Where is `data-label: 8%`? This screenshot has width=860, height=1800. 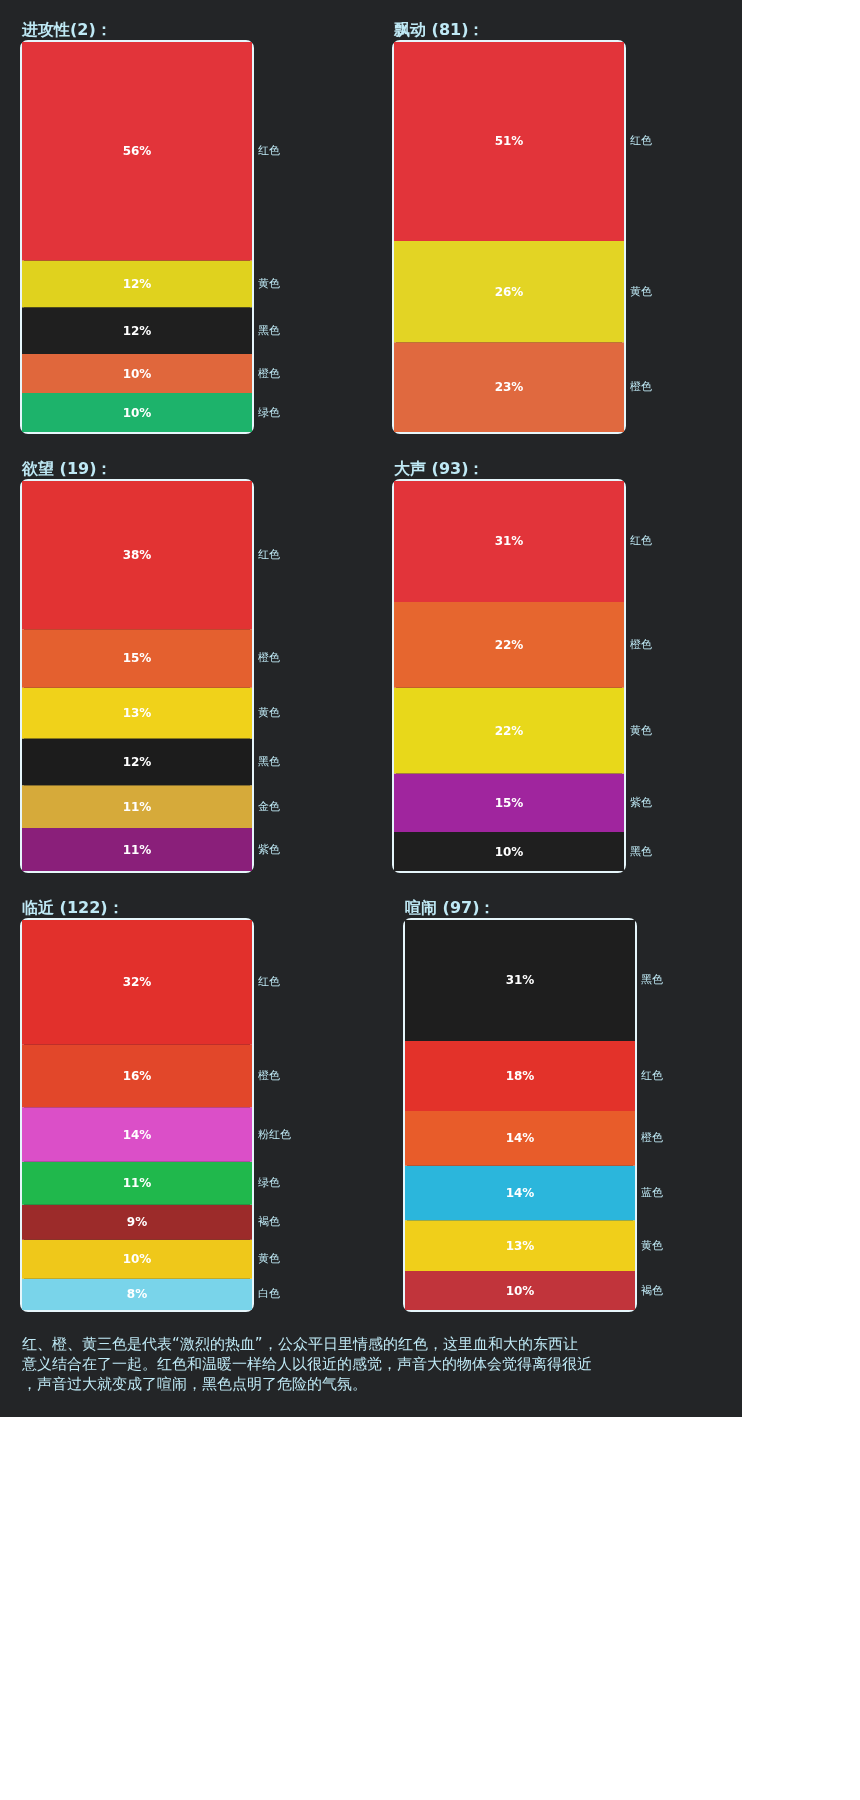
data-label: 8% is located at coordinates (137, 1294).